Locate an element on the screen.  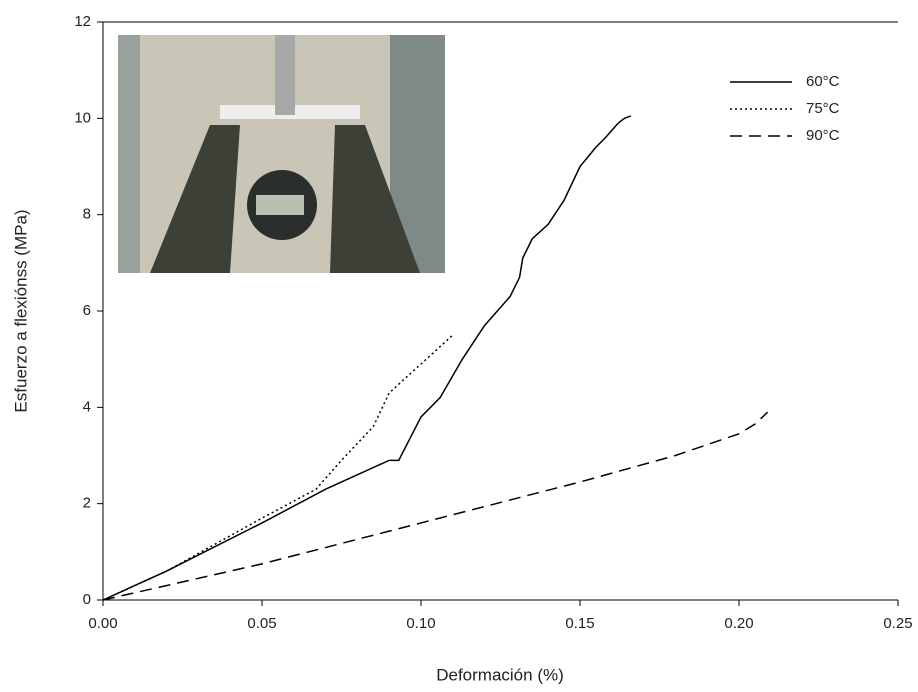
x-axis-label: Deformación (%) is located at coordinates (500, 674).